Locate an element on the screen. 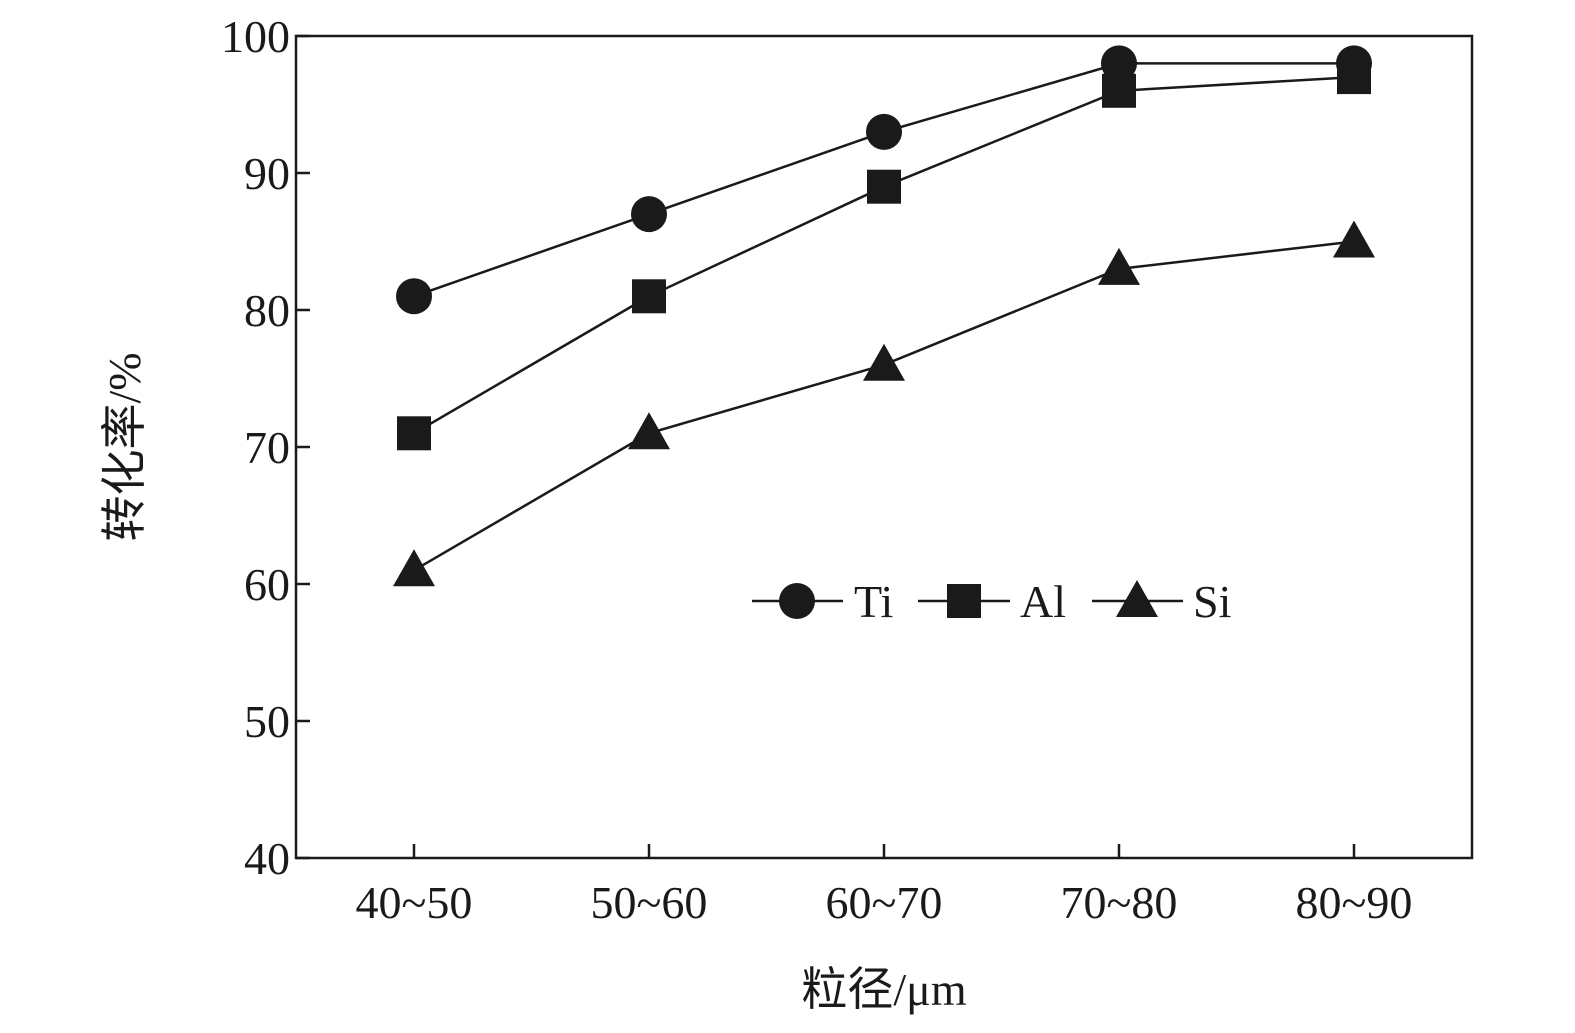 This screenshot has height=1033, width=1575. y-axis-title: 转化率/% is located at coordinates (124, 446).